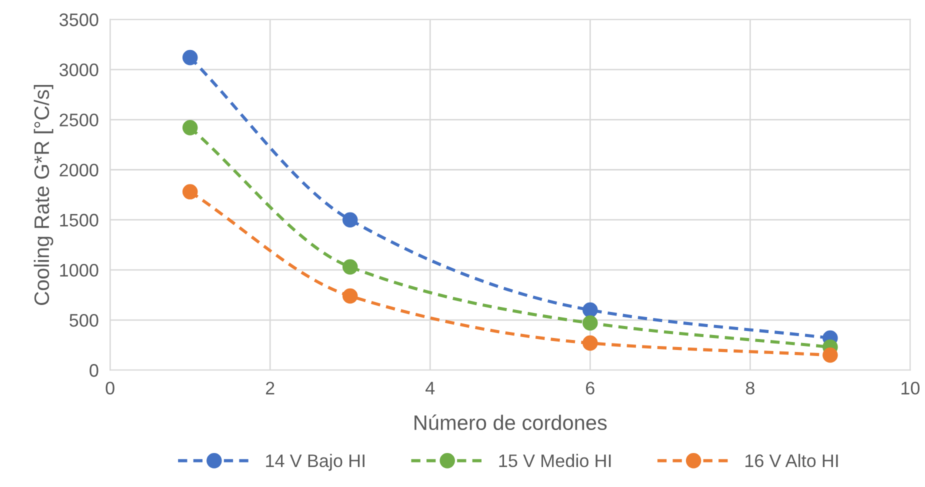 Image resolution: width=925 pixels, height=487 pixels. I want to click on x-tick-label: 0, so click(110, 388).